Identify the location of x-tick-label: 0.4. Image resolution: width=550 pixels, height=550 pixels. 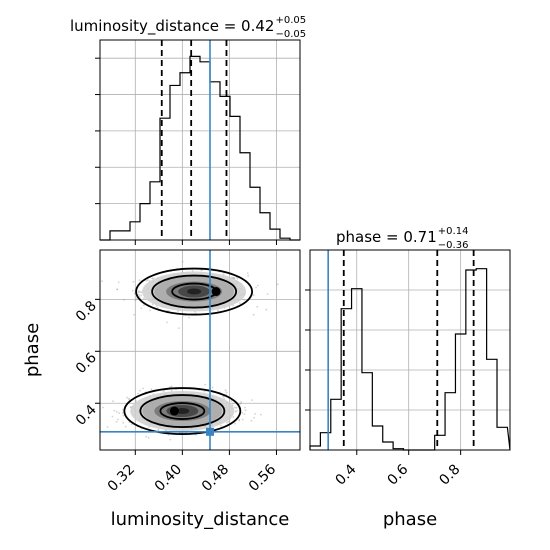
(346, 474).